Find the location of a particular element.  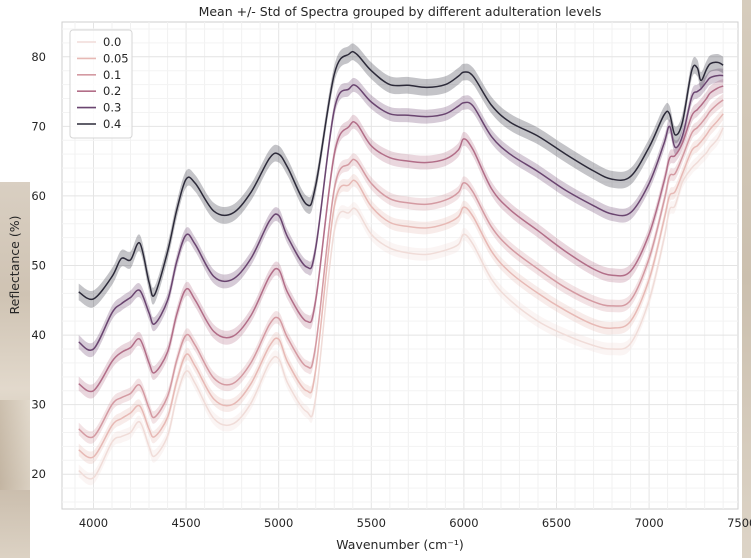

y-tick-label: 60 is located at coordinates (38, 196).